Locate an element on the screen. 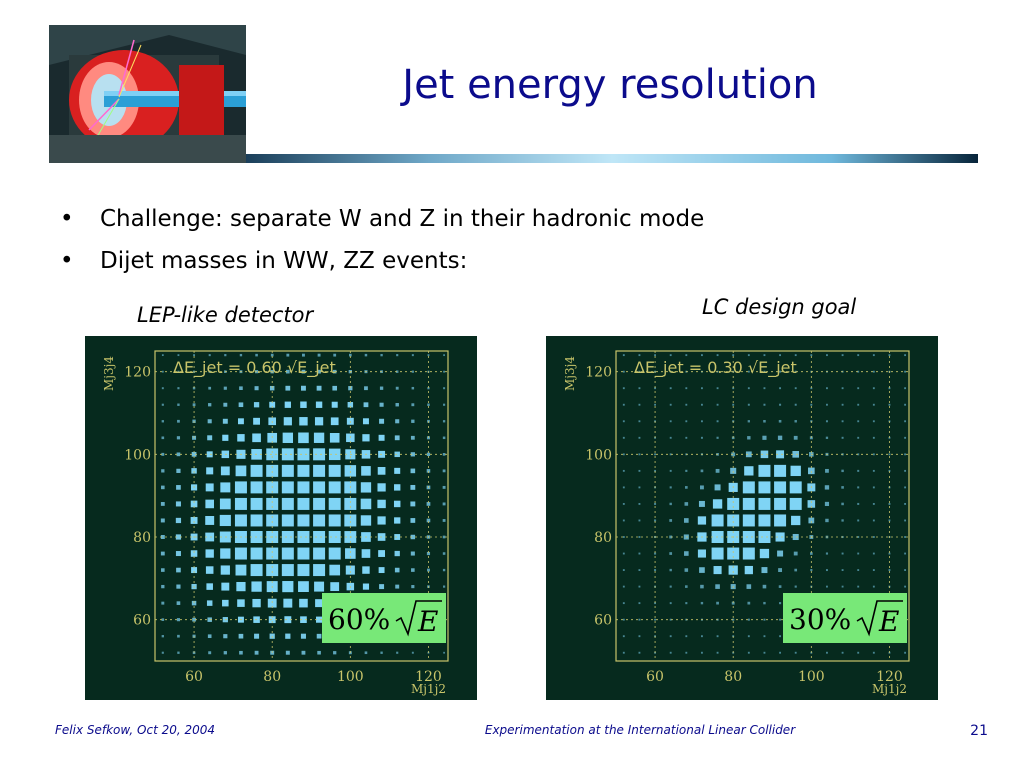 This screenshot has width=1024, height=768. sqrt-sign is located at coordinates (879, 618).